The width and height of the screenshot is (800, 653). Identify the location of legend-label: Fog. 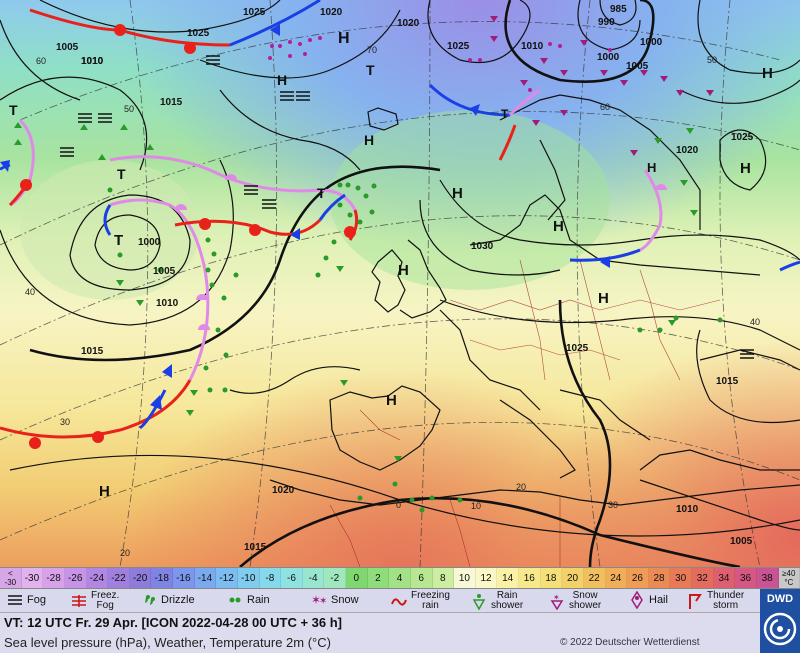
(36, 599).